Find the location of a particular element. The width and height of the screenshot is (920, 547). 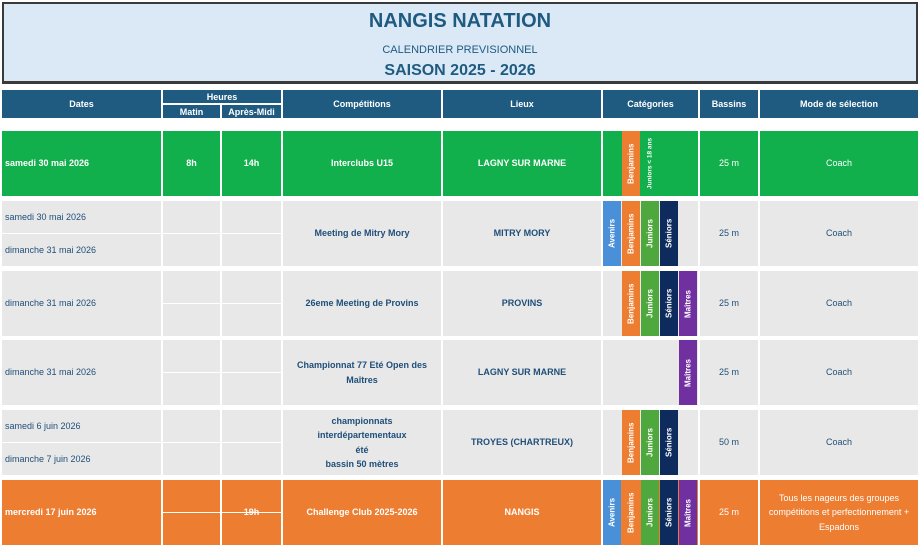

competition-name: Challenge Club 2025-2026 is located at coordinates (362, 512).